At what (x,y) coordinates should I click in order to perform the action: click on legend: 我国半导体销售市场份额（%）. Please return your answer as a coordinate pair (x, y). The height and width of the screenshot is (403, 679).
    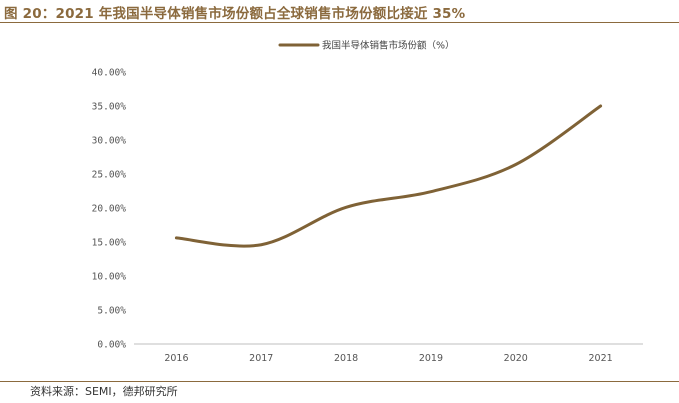
    Looking at the image, I should click on (366, 46).